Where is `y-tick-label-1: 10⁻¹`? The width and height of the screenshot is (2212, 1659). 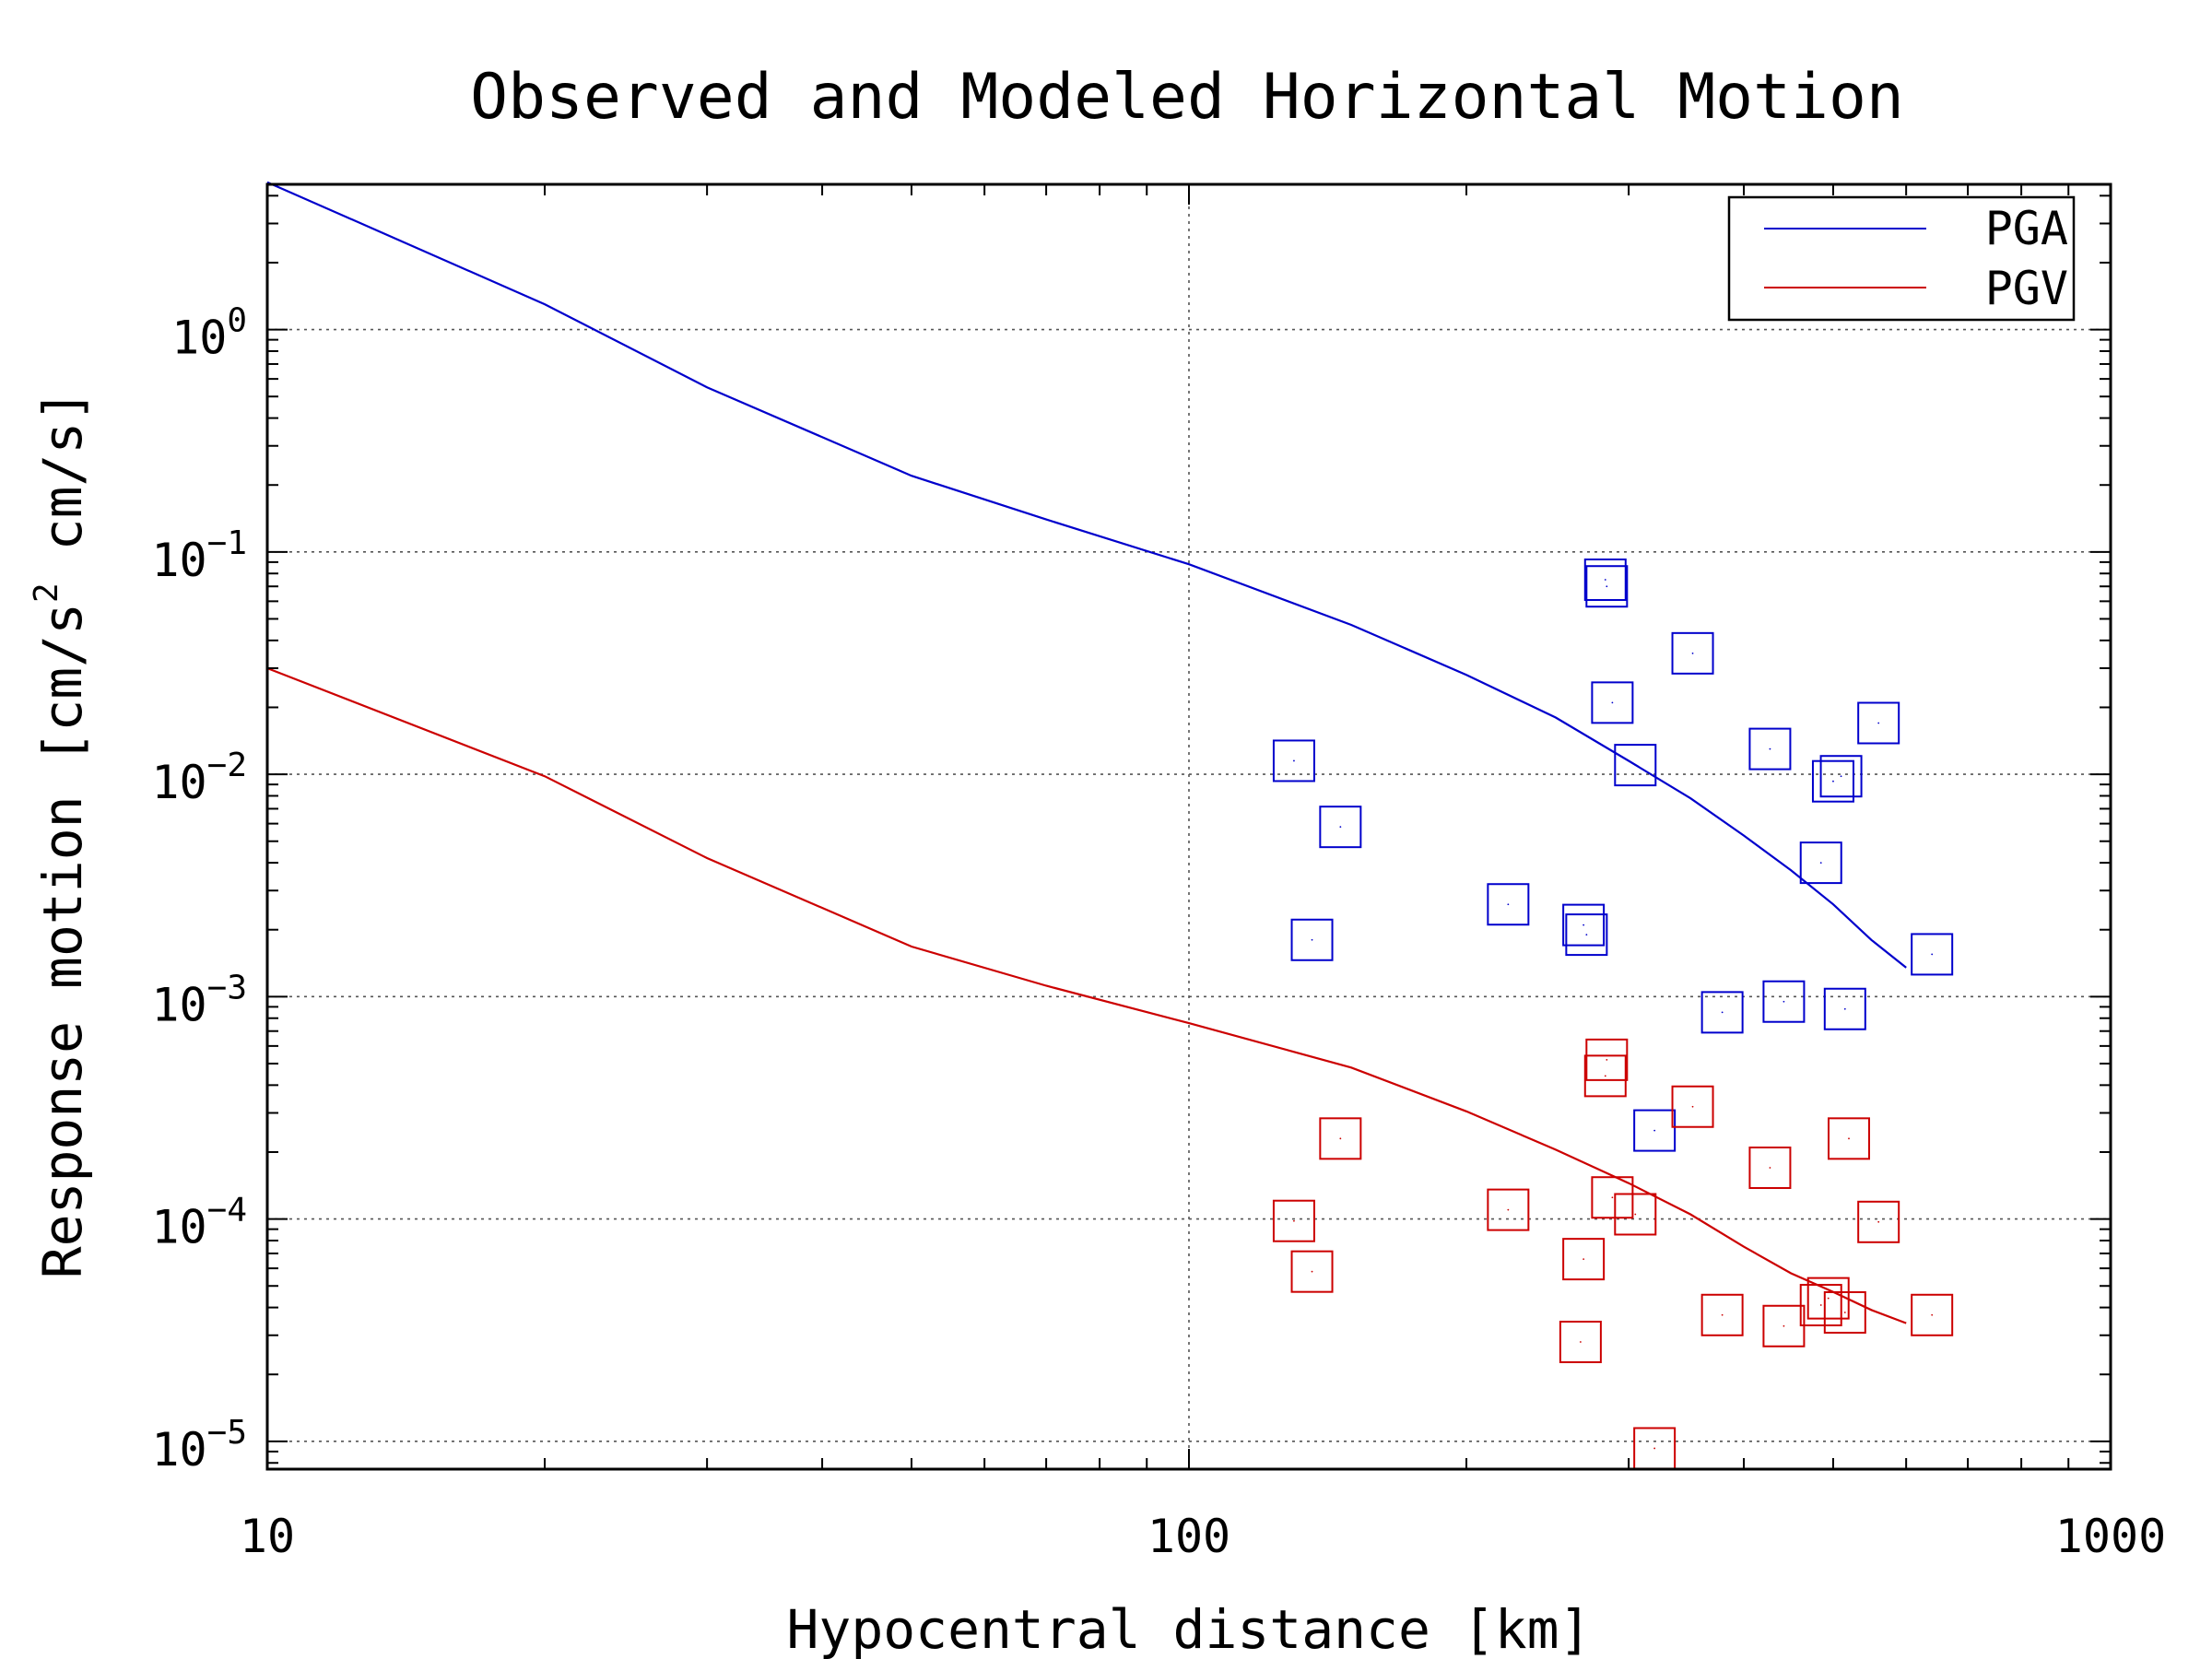 y-tick-label-1: 10⁻¹ is located at coordinates (199, 555).